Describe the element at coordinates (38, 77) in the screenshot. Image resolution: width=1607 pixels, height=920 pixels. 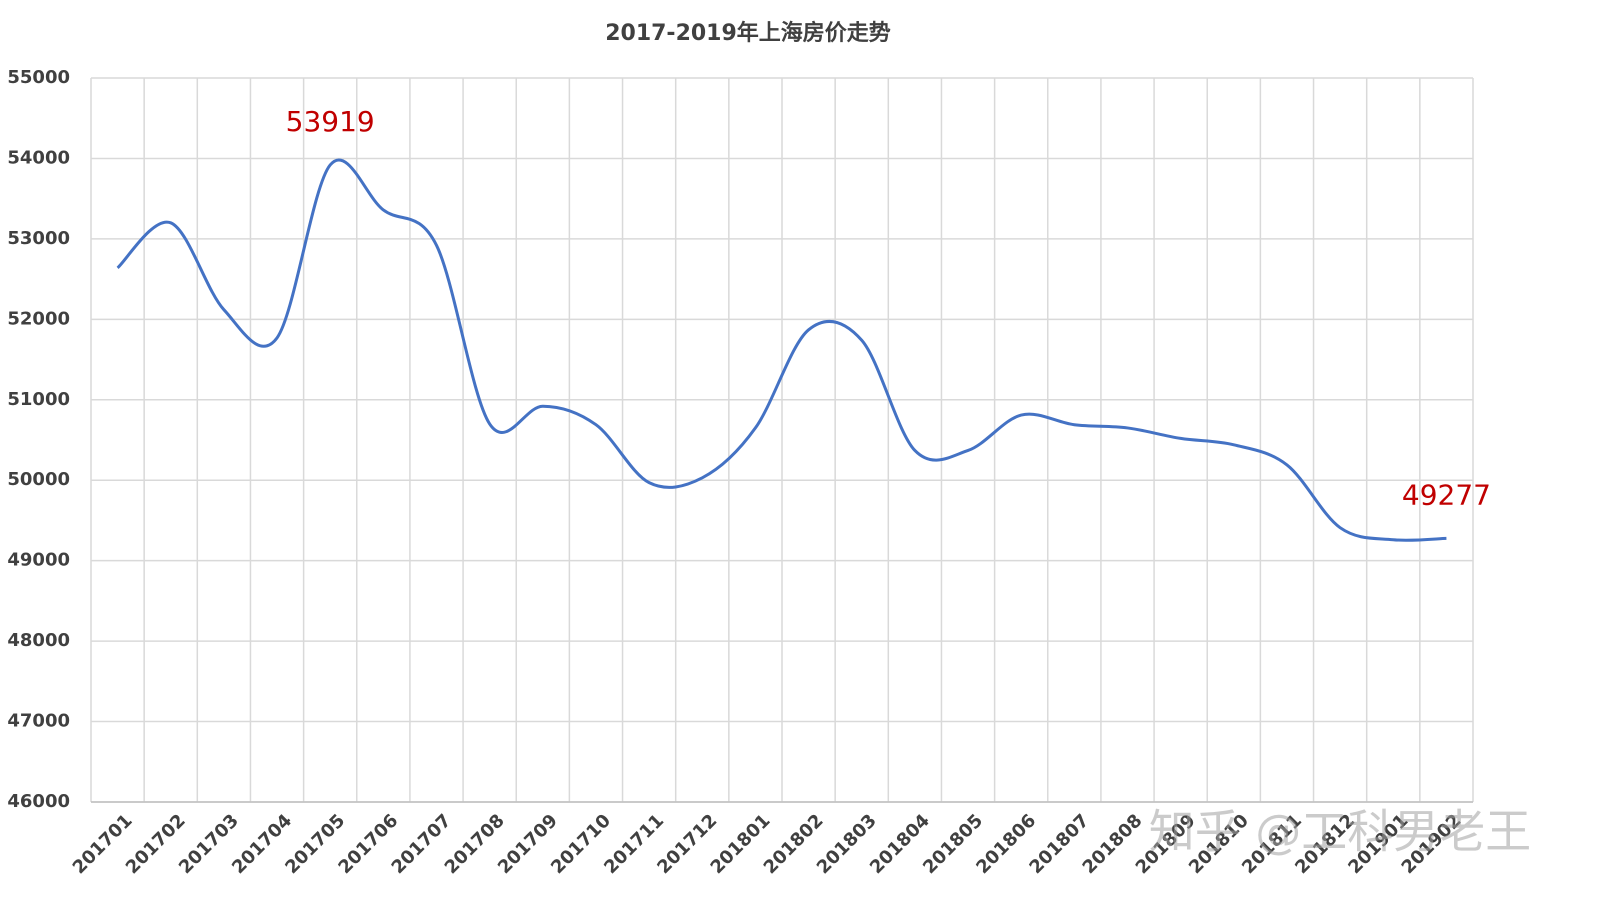
I see `y-tick-label: 55000` at that location.